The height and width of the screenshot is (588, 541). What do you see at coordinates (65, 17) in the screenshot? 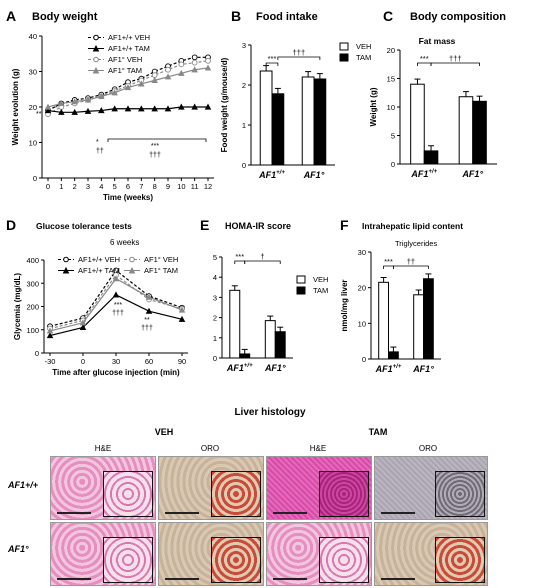
I see `panel-title-a: Body weight` at bounding box center [65, 17].